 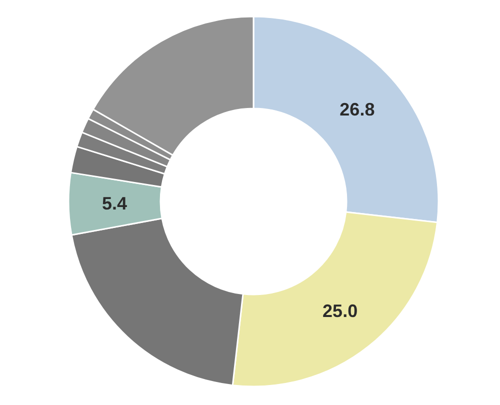 I want to click on data-label: 5.4, so click(x=115, y=204).